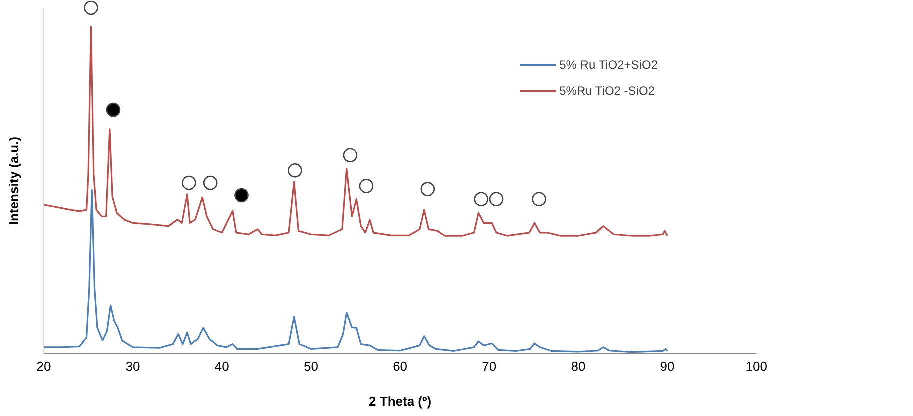 The height and width of the screenshot is (416, 913). What do you see at coordinates (607, 91) in the screenshot?
I see `legend-label: 5%Ru TiO2 -SiO2` at bounding box center [607, 91].